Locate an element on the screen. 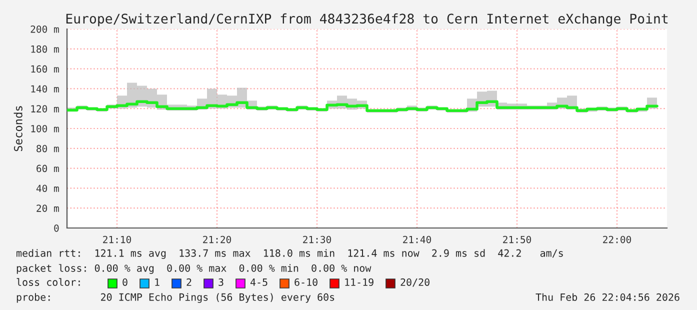 This screenshot has width=697, height=310. text: packet loss: 0.00 % avg 0.00 % max 0.00 % min 0.00 % now is located at coordinates (194, 269).